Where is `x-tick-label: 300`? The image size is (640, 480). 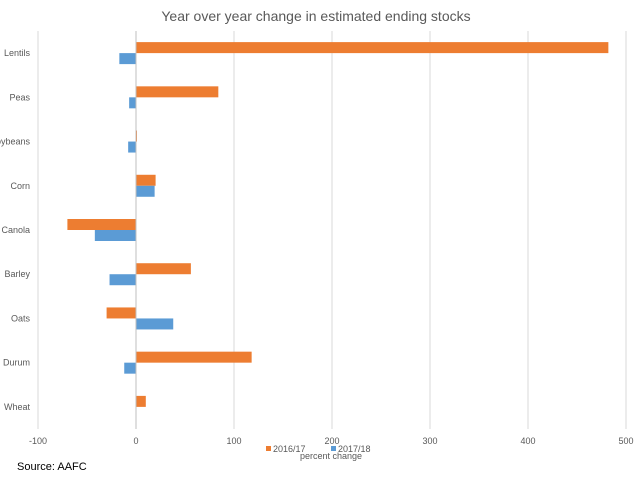
x-tick-label: 300 is located at coordinates (429, 441).